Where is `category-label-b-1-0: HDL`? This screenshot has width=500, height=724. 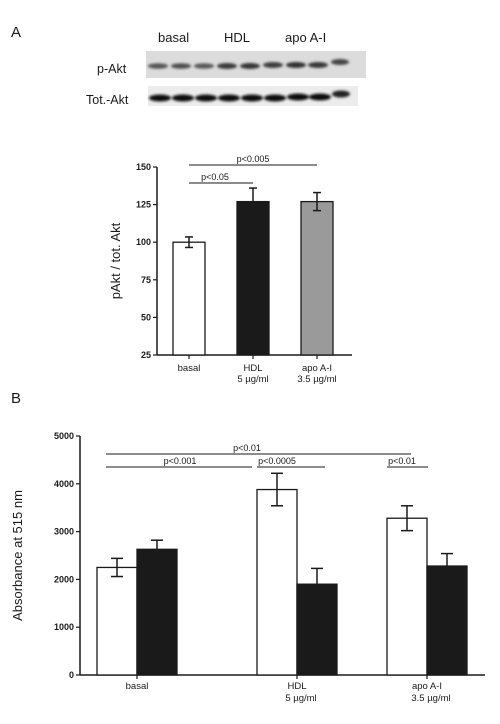
category-label-b-1-0: HDL is located at coordinates (296, 686).